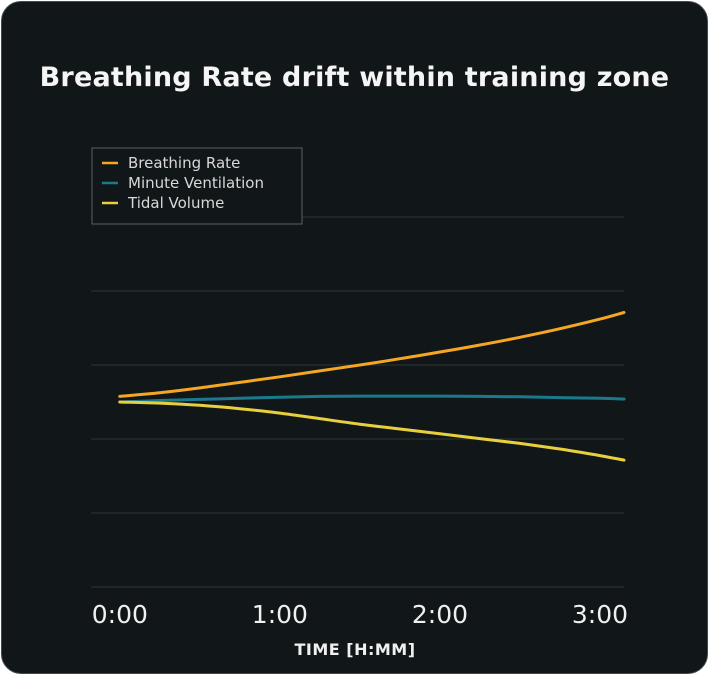 The height and width of the screenshot is (677, 711). What do you see at coordinates (184, 163) in the screenshot?
I see `legend-label: Breathing Rate` at bounding box center [184, 163].